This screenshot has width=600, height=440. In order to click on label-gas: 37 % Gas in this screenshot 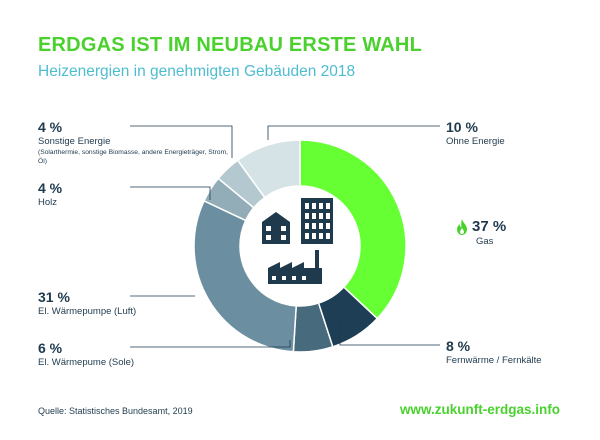, I will do `click(481, 233)`.